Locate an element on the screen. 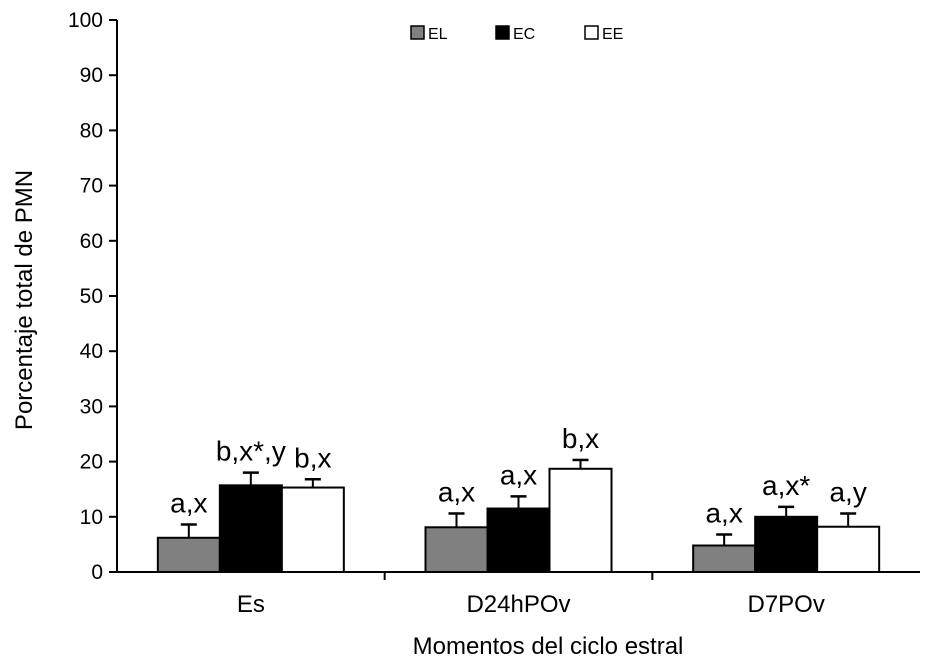 This screenshot has width=936, height=664. y-tick-label: 20 is located at coordinates (91, 462).